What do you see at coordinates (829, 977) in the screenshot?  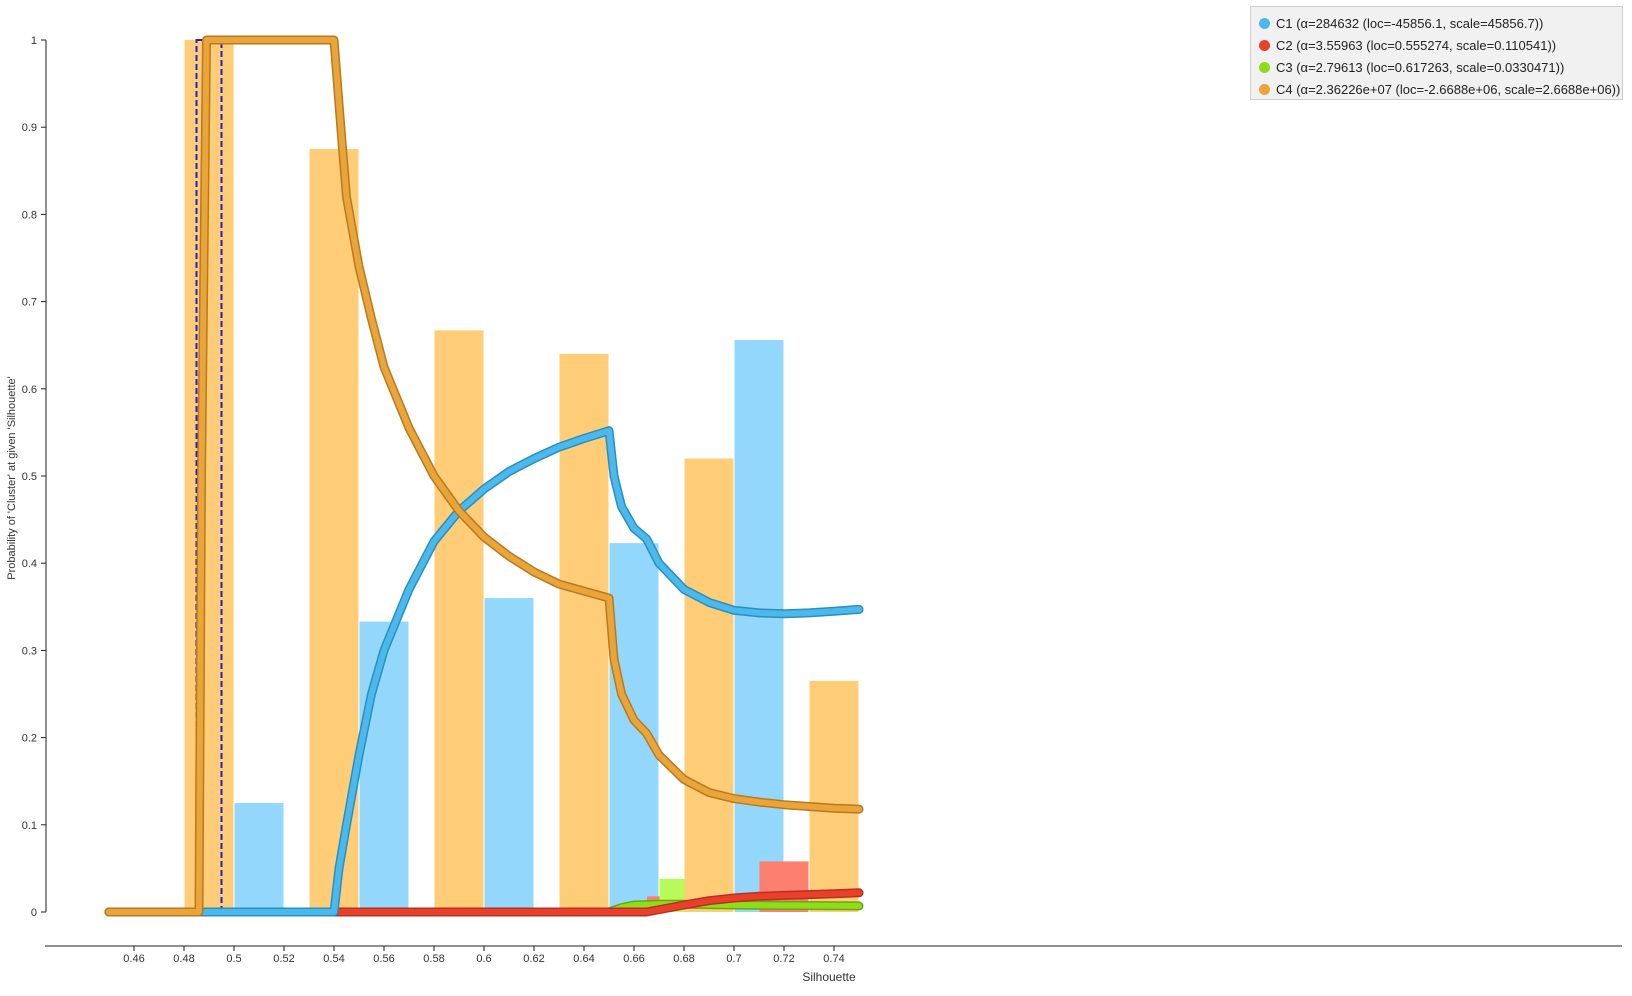 I see `x-axis-title: Silhouette` at bounding box center [829, 977].